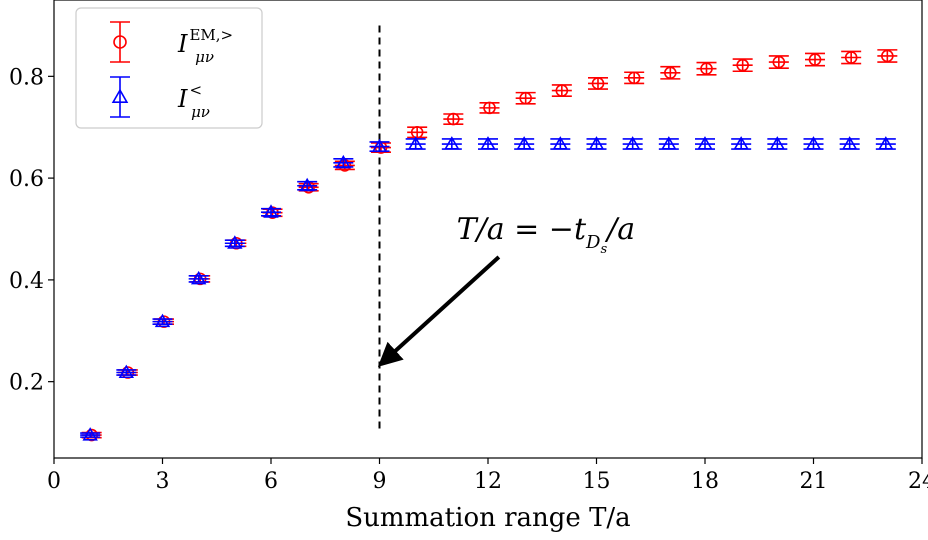 The width and height of the screenshot is (928, 540). I want to click on y-tick-label: 0.6, so click(26, 179).